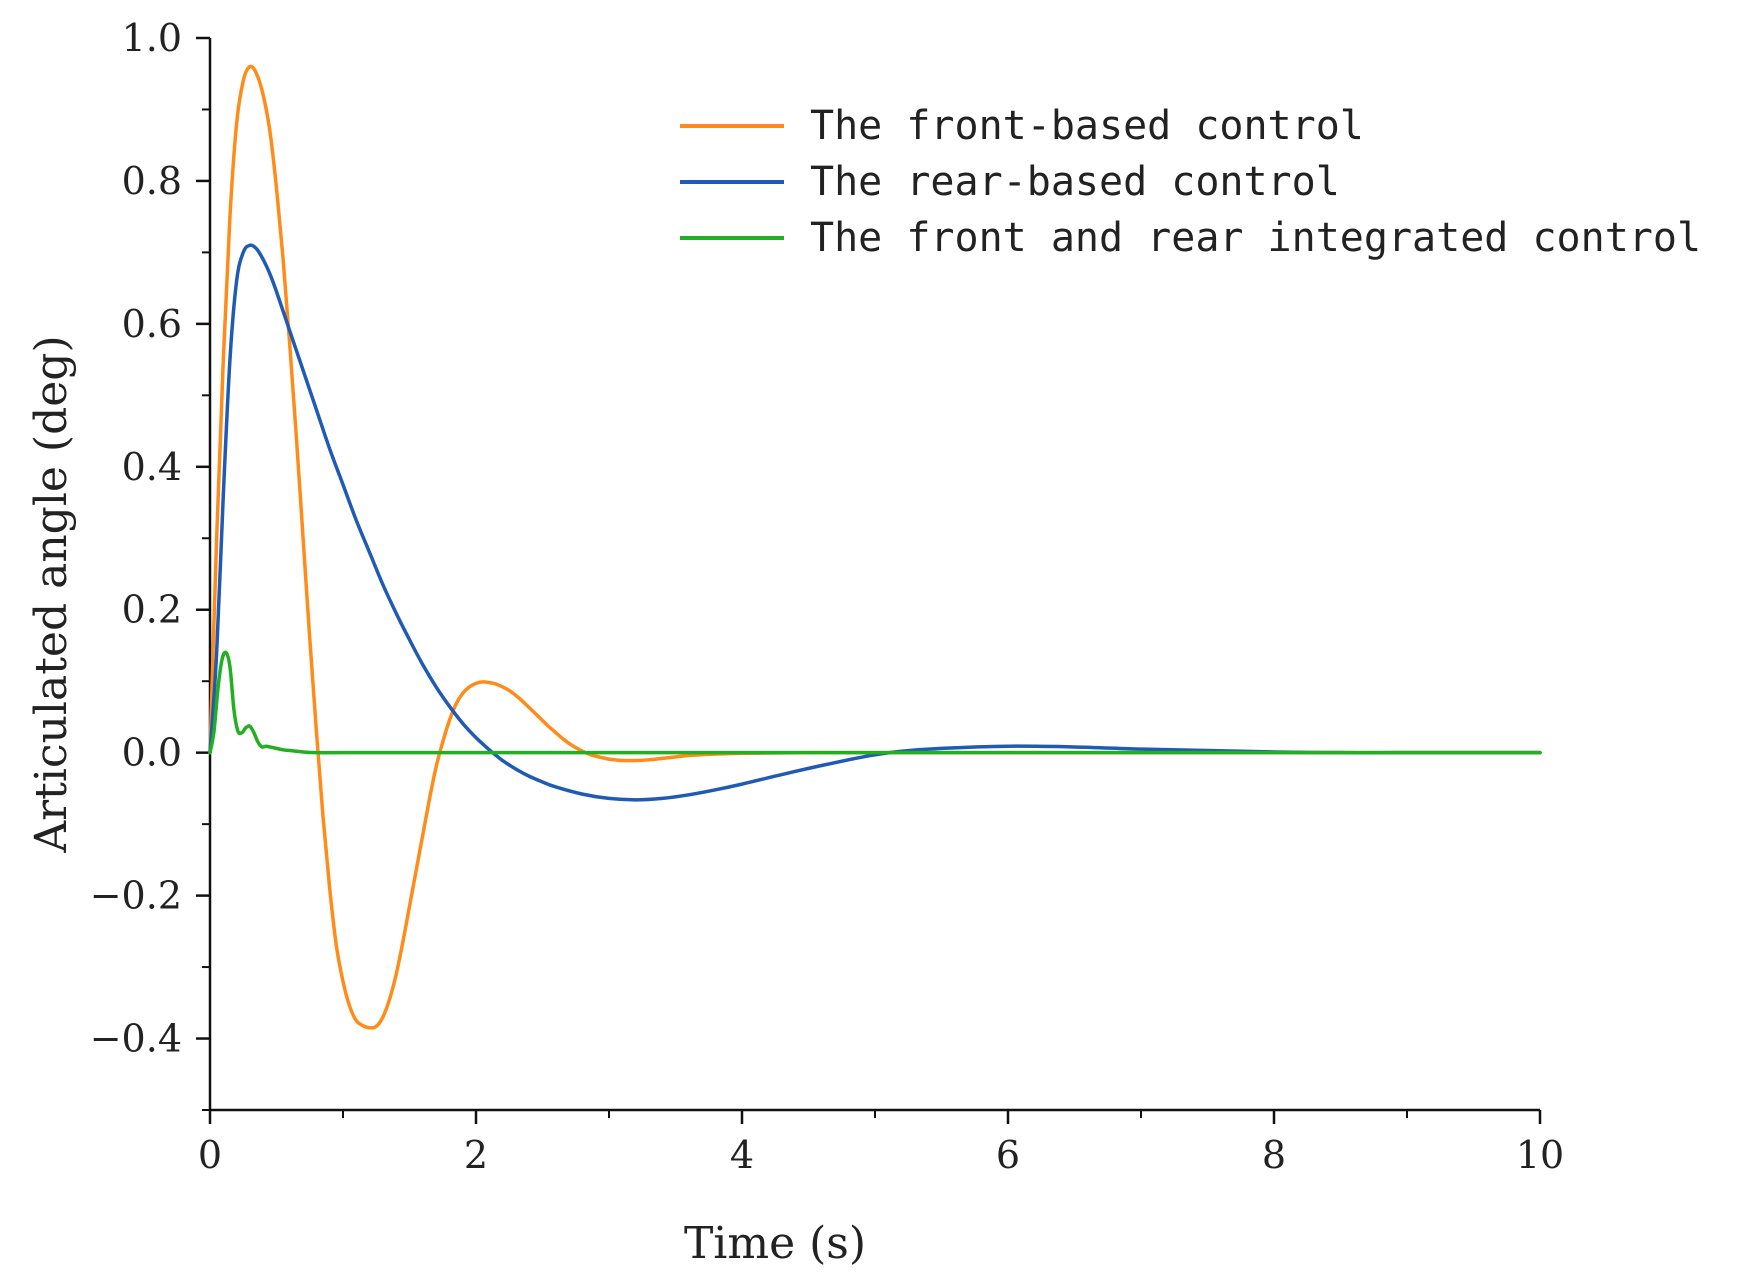 The image size is (1746, 1288). What do you see at coordinates (1008, 1155) in the screenshot?
I see `x-tick-label: 6` at bounding box center [1008, 1155].